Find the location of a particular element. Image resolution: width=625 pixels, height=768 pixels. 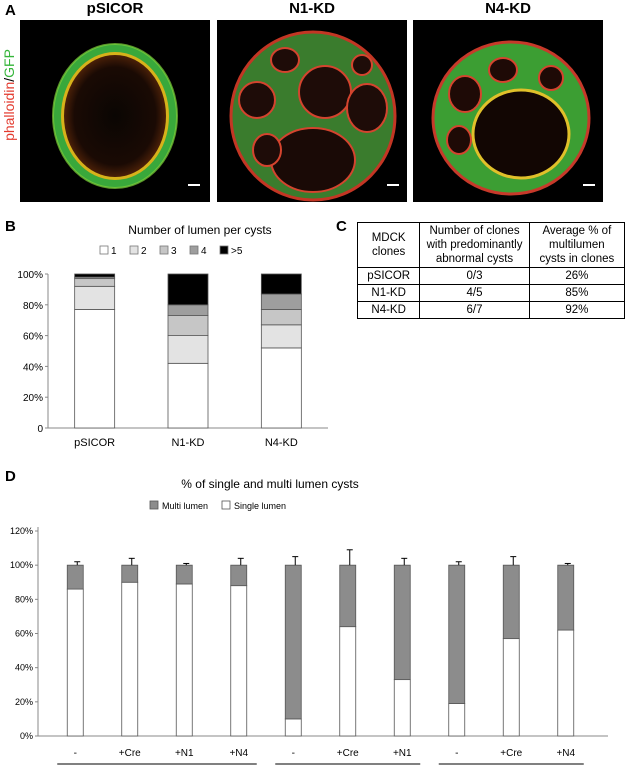

micrograph-n1kd is located at coordinates (312, 111).